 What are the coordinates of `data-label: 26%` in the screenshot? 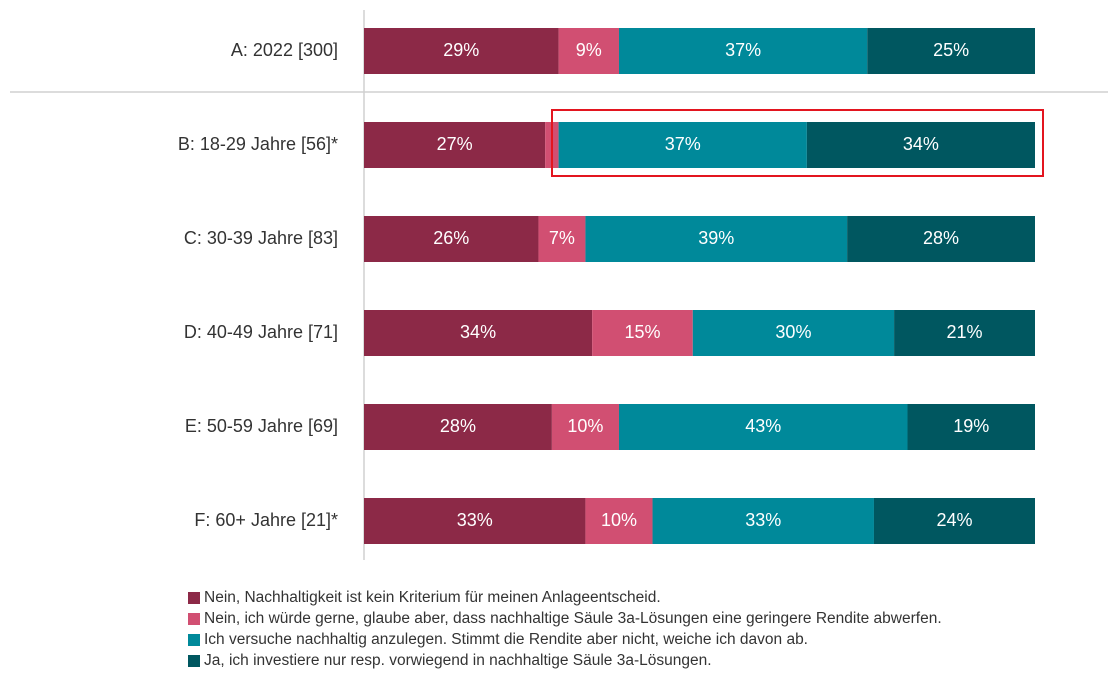 It's located at (451, 238).